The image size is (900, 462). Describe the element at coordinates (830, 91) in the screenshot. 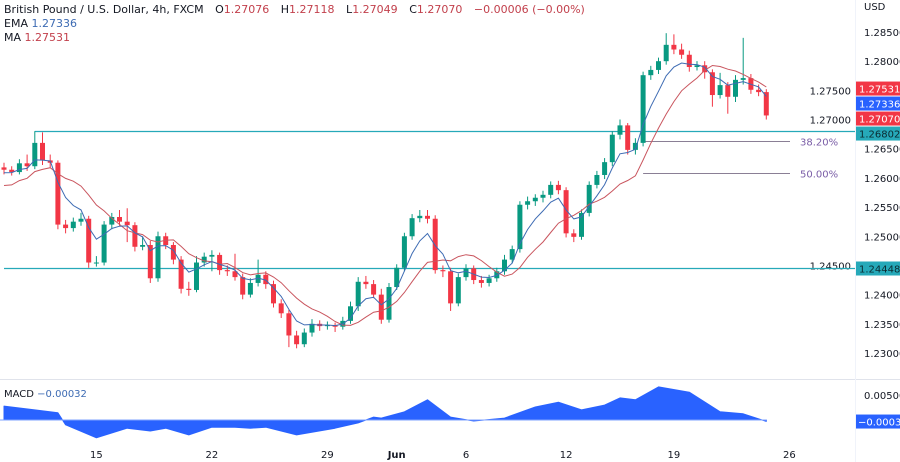

I see `y-tick-label: 1.27500` at that location.